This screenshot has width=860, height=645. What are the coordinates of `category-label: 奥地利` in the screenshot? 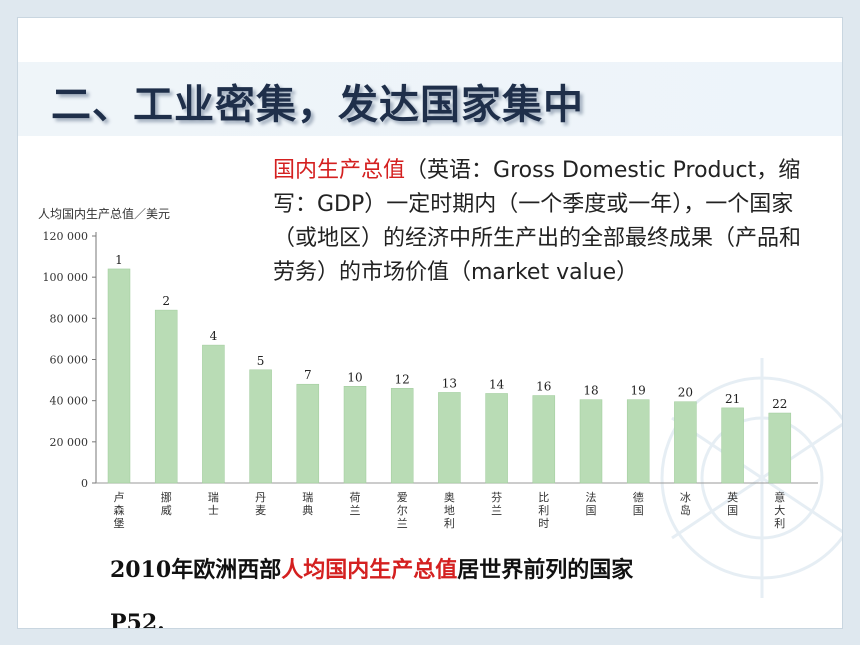 It's located at (449, 510).